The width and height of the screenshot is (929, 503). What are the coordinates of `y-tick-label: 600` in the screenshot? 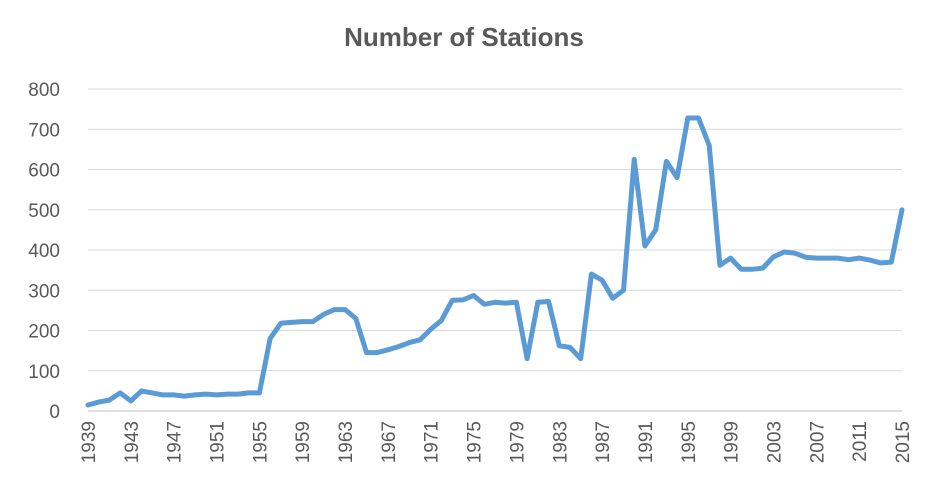 It's located at (44, 171).